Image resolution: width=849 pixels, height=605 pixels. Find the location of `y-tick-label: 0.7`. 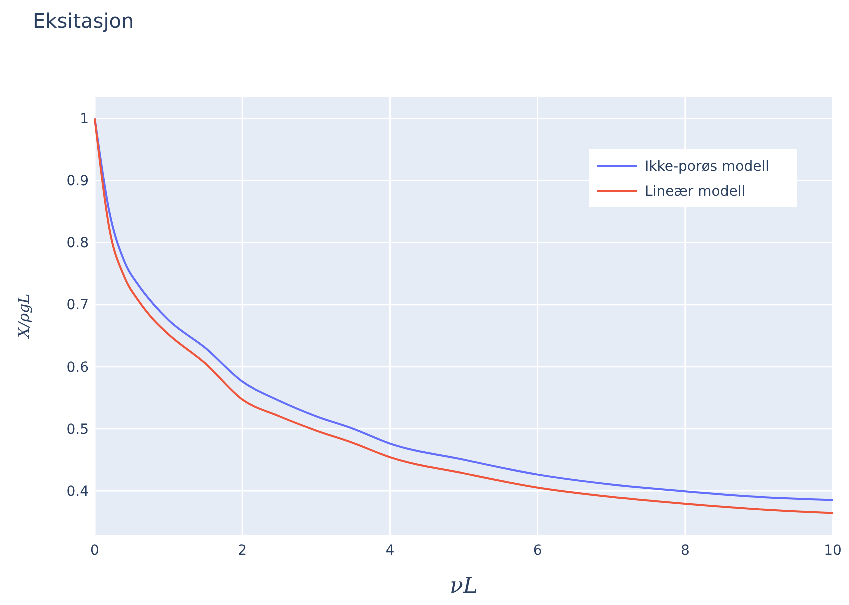

y-tick-label: 0.7 is located at coordinates (77, 306).